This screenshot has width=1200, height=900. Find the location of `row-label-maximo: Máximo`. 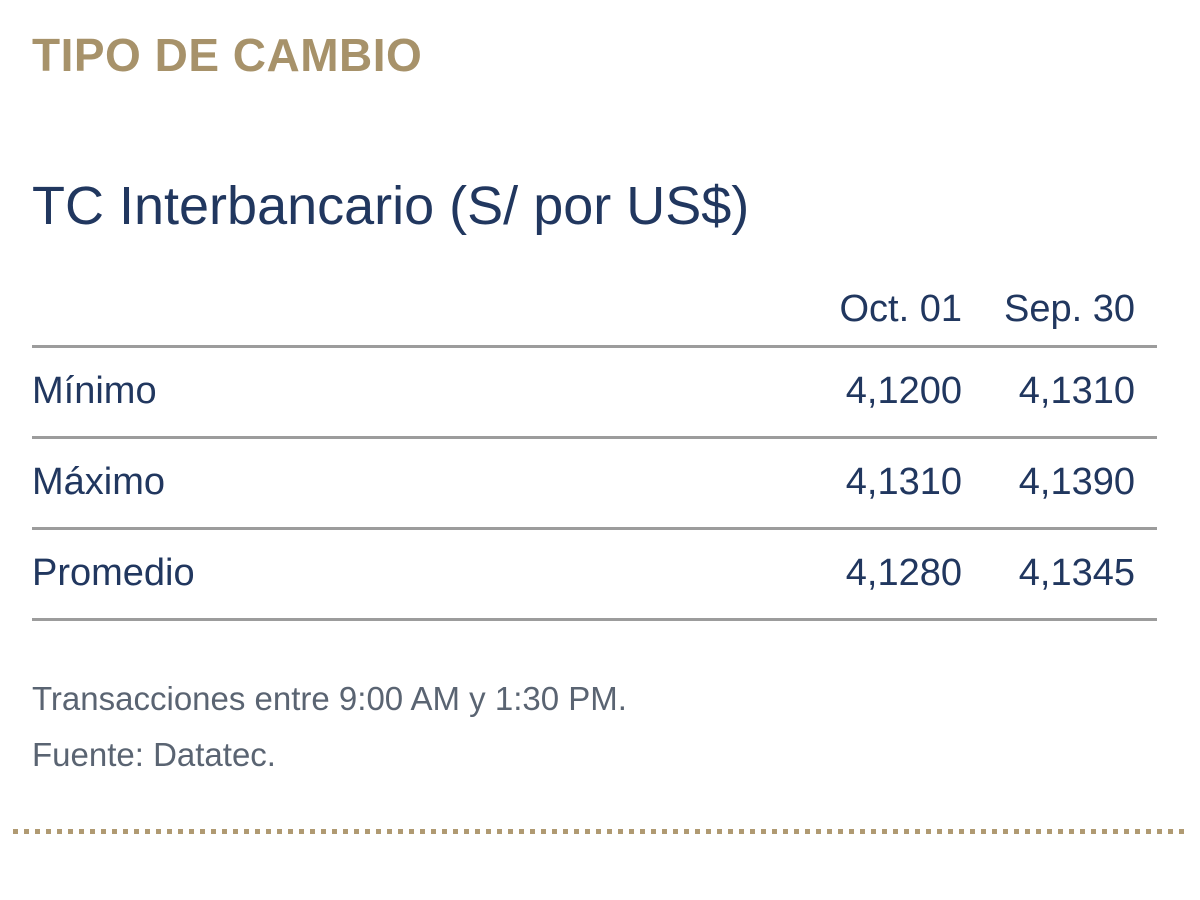

row-label-maximo: Máximo is located at coordinates (412, 483).